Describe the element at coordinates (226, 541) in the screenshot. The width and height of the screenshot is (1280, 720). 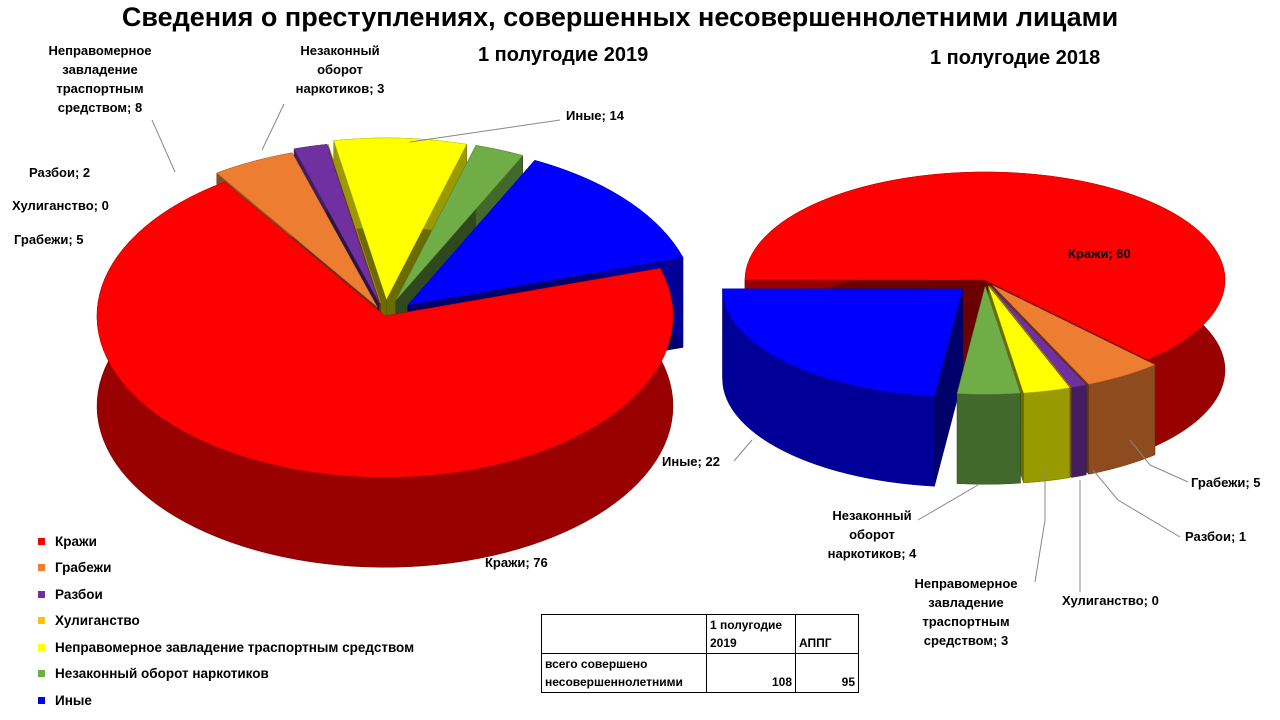
I see `legend-item-thefts: Кражи` at that location.